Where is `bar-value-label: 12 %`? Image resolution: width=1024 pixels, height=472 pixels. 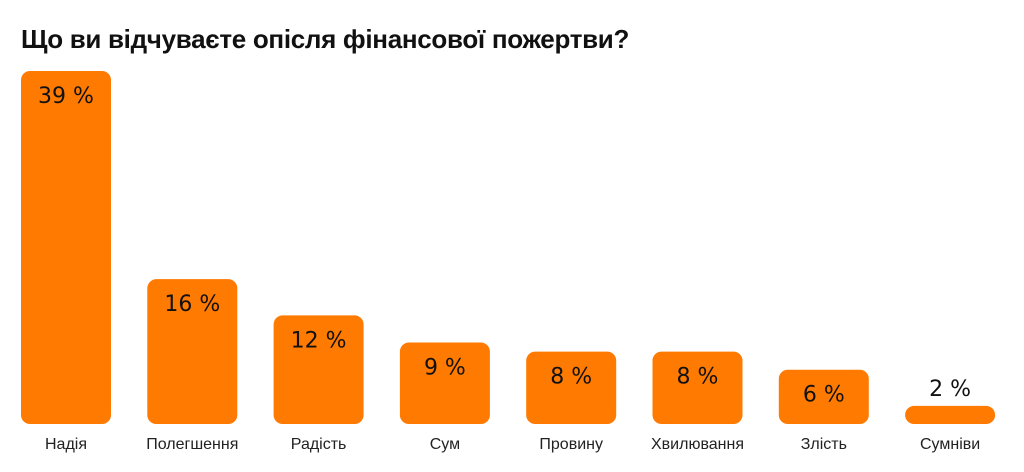 bar-value-label: 12 % is located at coordinates (319, 340).